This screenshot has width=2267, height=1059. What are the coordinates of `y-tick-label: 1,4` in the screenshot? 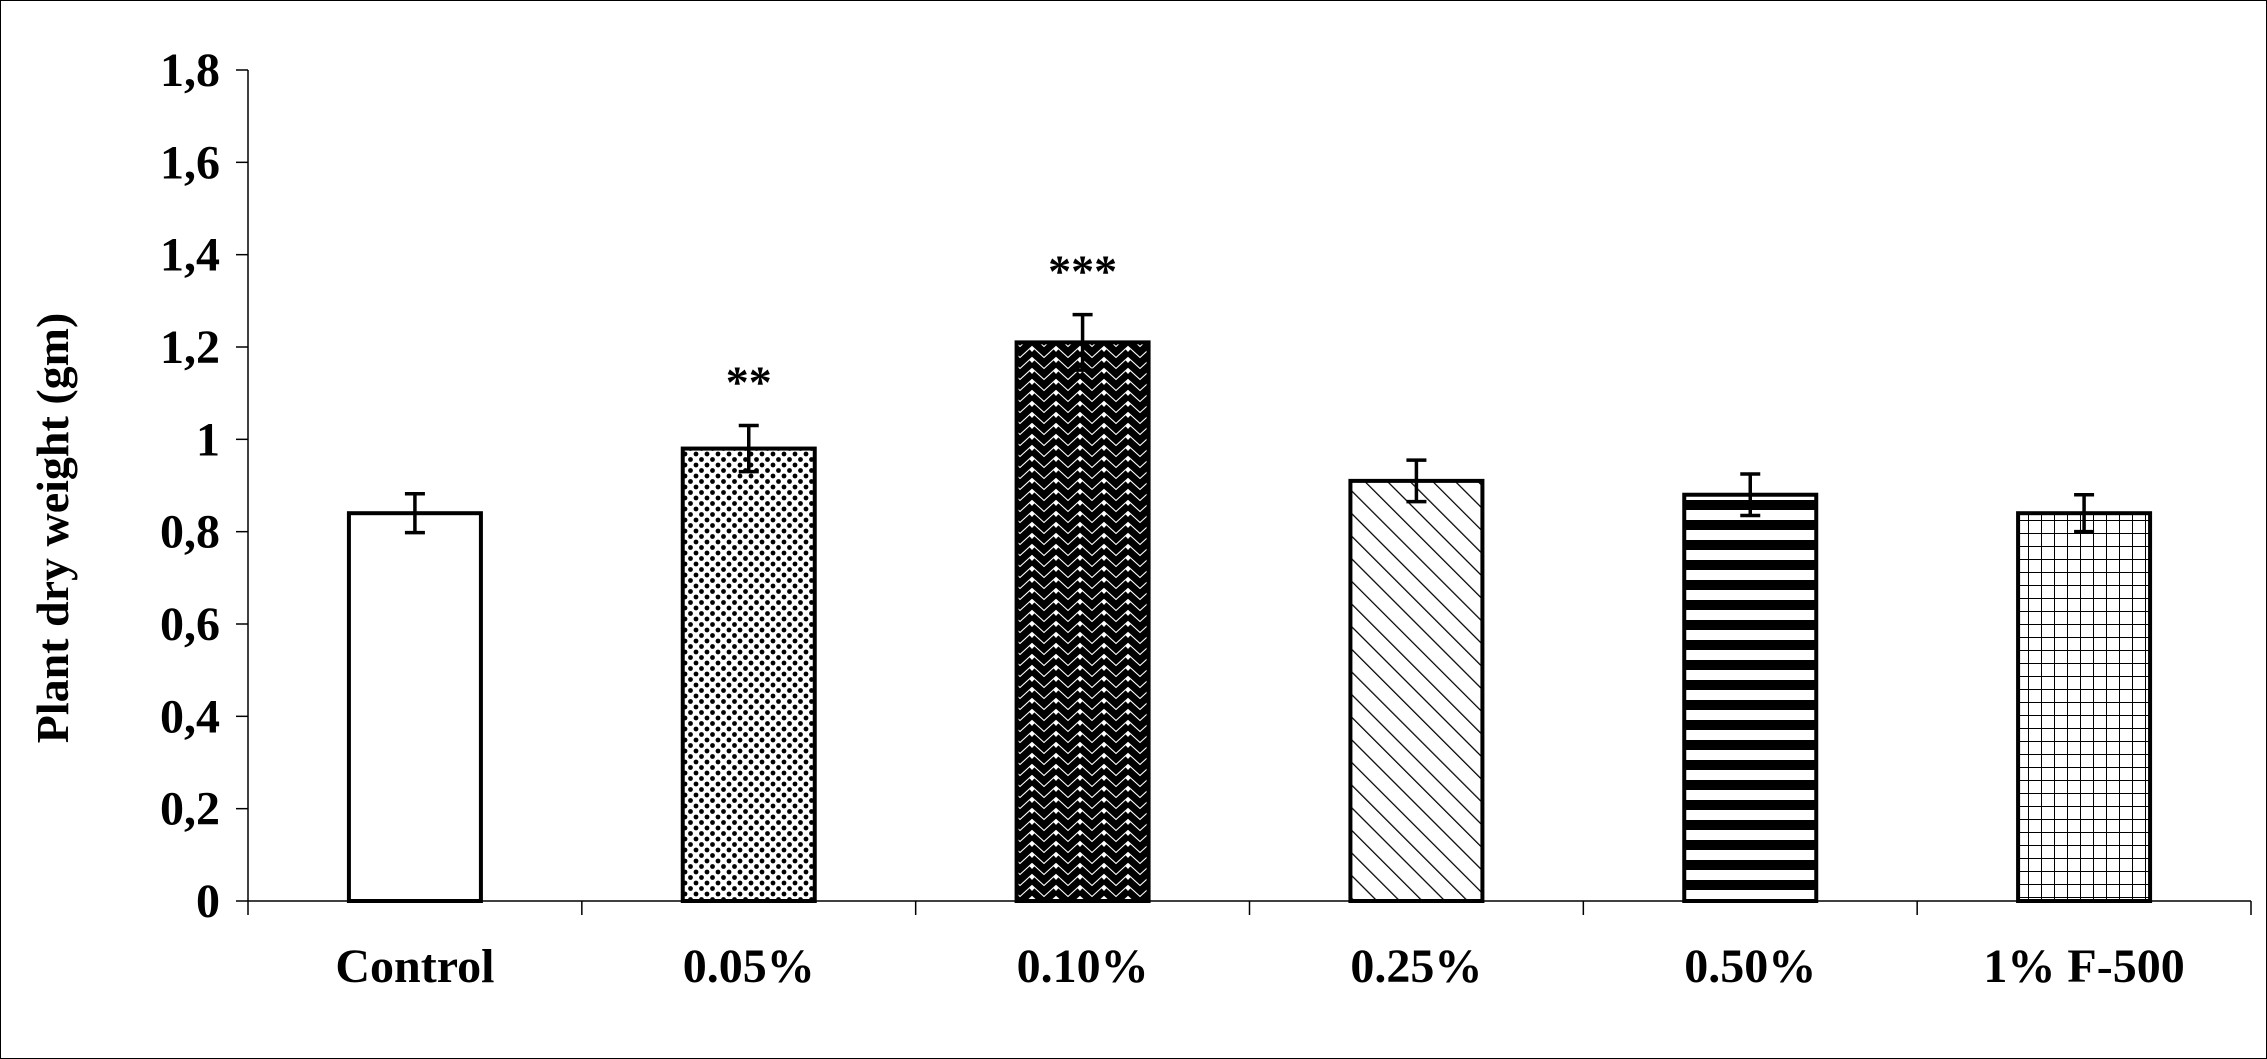 It's located at (190, 255).